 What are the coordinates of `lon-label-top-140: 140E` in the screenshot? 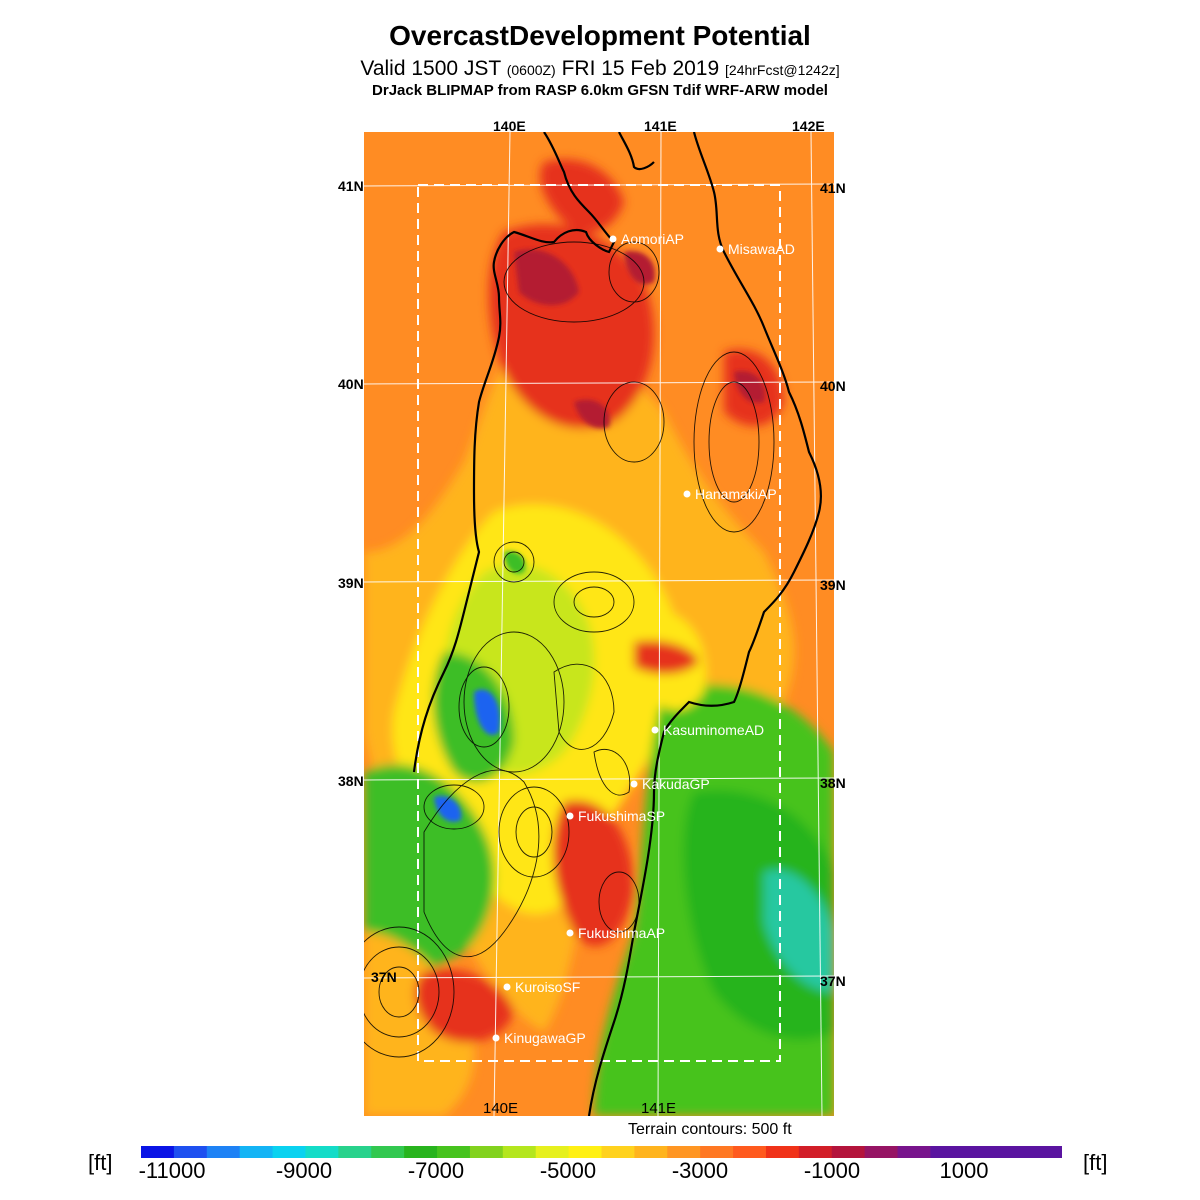 It's located at (509, 126).